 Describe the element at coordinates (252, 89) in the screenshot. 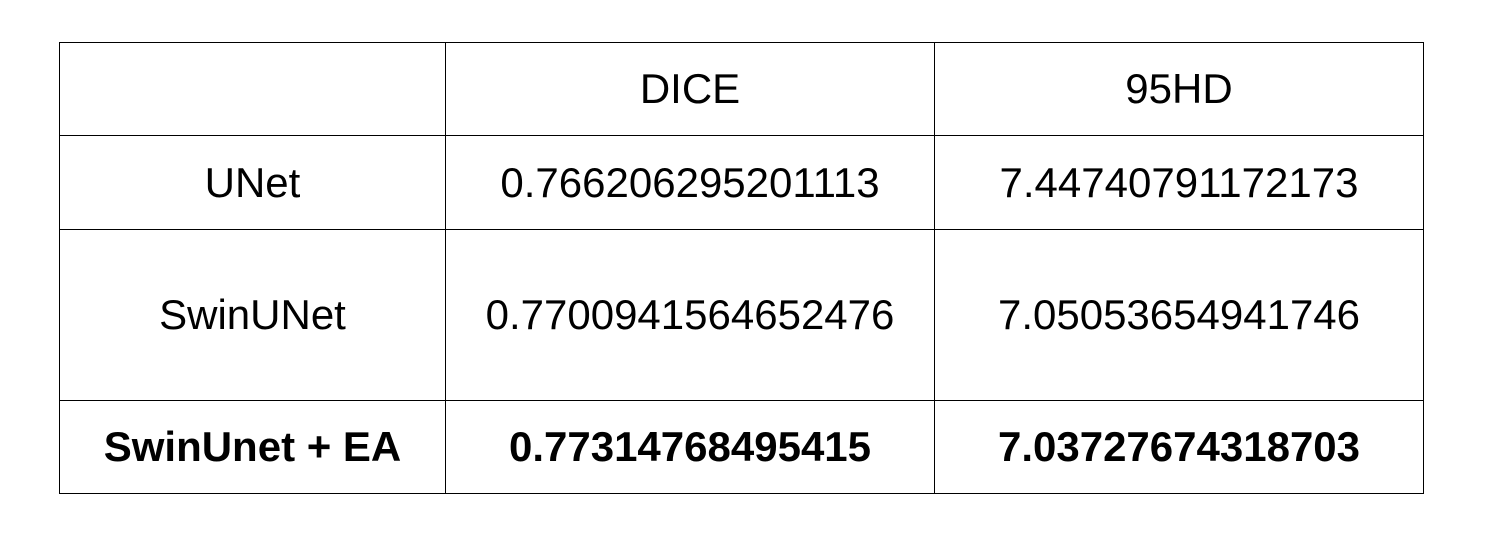

I see `header-cell-model` at that location.